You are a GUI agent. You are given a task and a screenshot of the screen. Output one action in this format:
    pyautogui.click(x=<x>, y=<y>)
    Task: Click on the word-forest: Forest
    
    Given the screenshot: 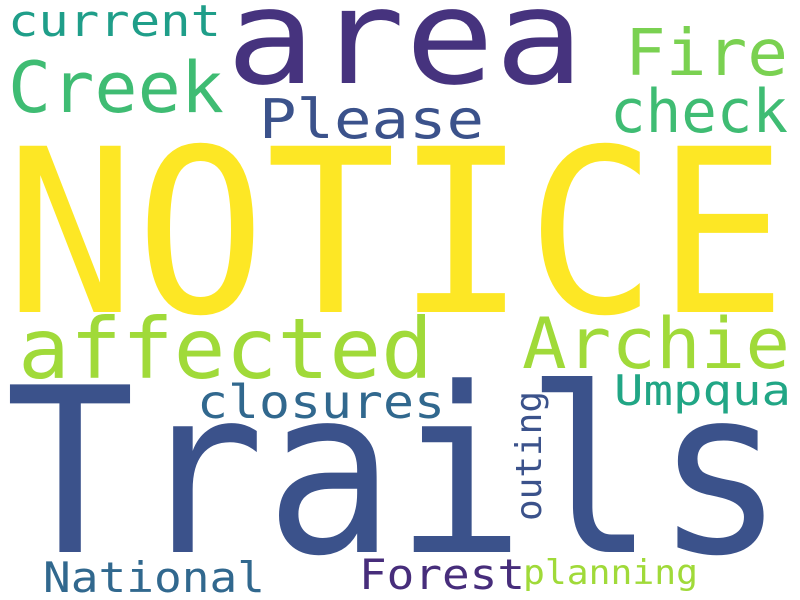 What is the action you would take?
    pyautogui.click(x=442, y=574)
    